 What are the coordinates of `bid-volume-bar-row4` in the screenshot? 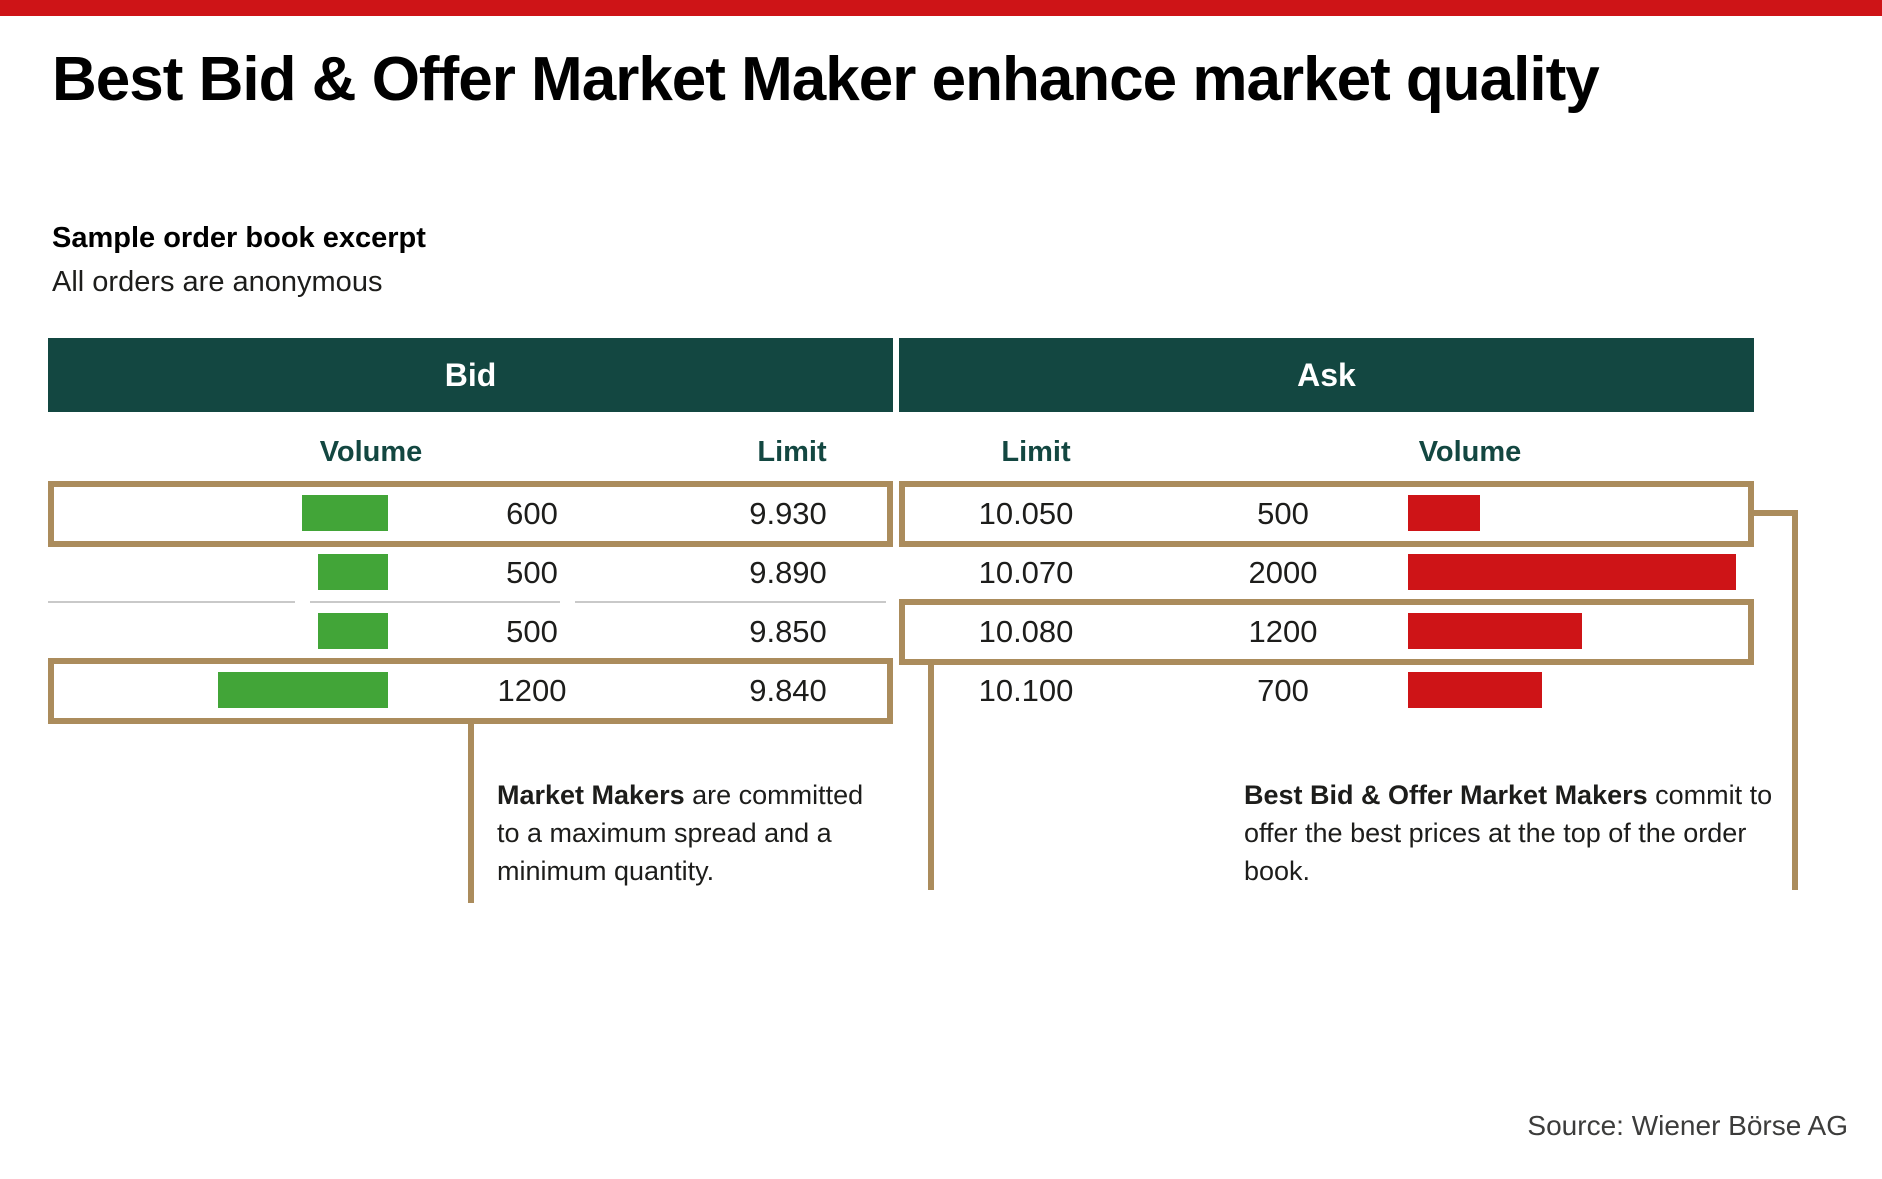 It's located at (303, 690).